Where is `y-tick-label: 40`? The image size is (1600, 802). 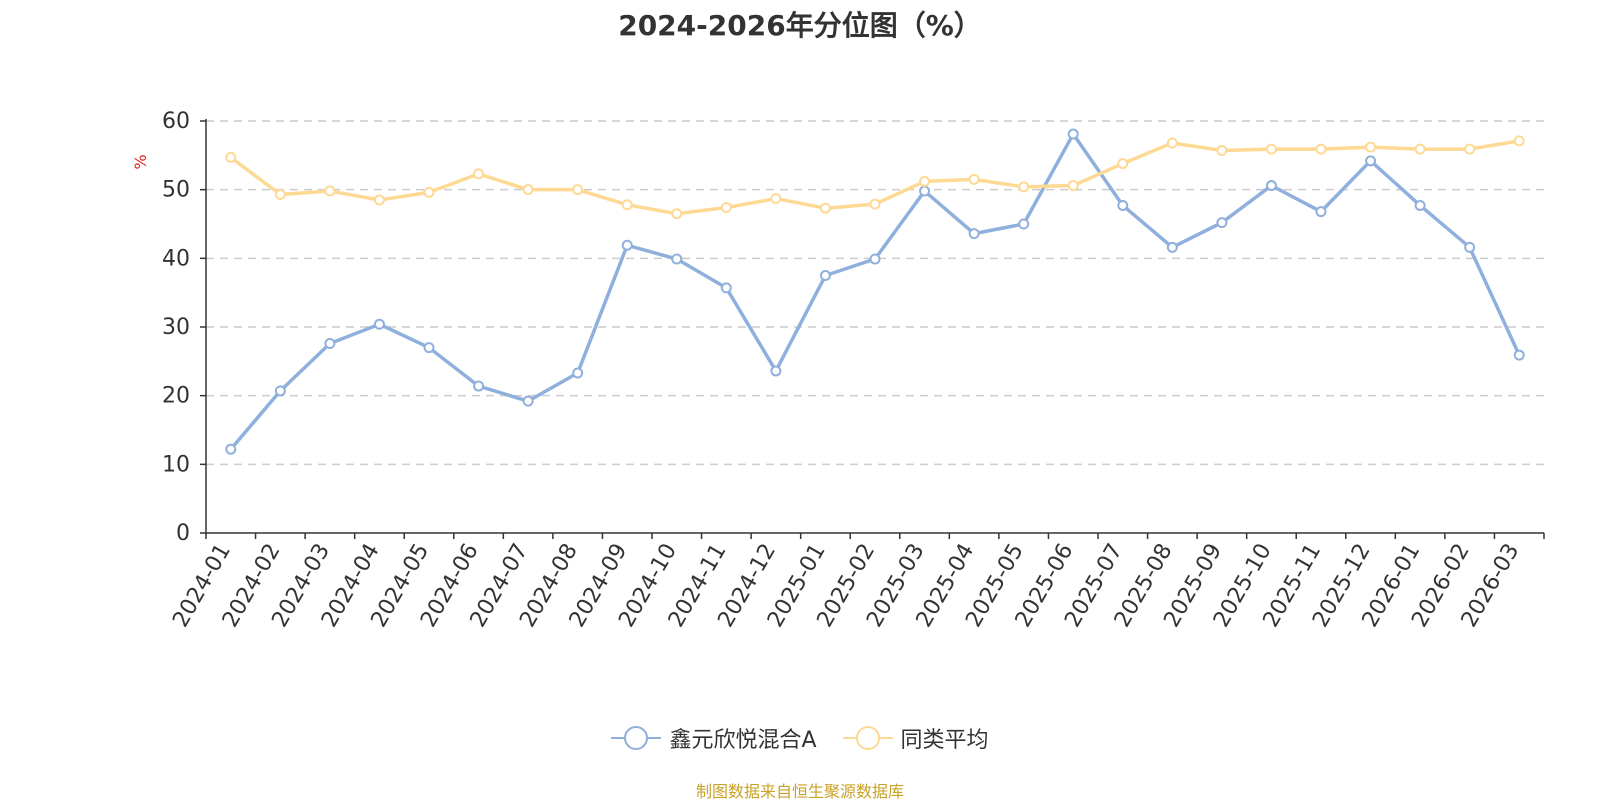
y-tick-label: 40 is located at coordinates (176, 258).